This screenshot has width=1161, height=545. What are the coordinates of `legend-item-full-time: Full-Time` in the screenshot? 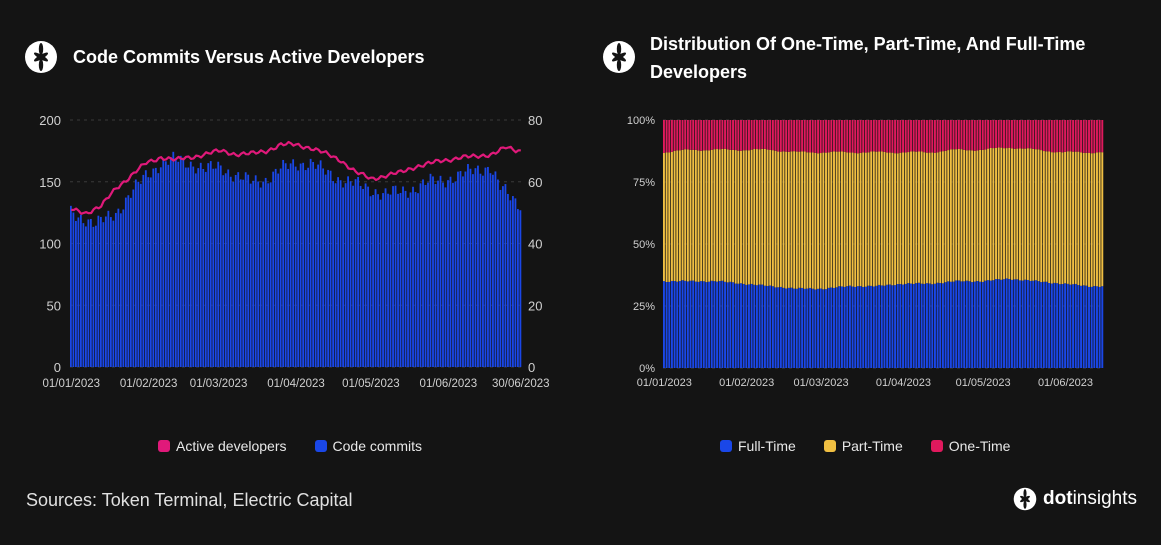 It's located at (758, 446).